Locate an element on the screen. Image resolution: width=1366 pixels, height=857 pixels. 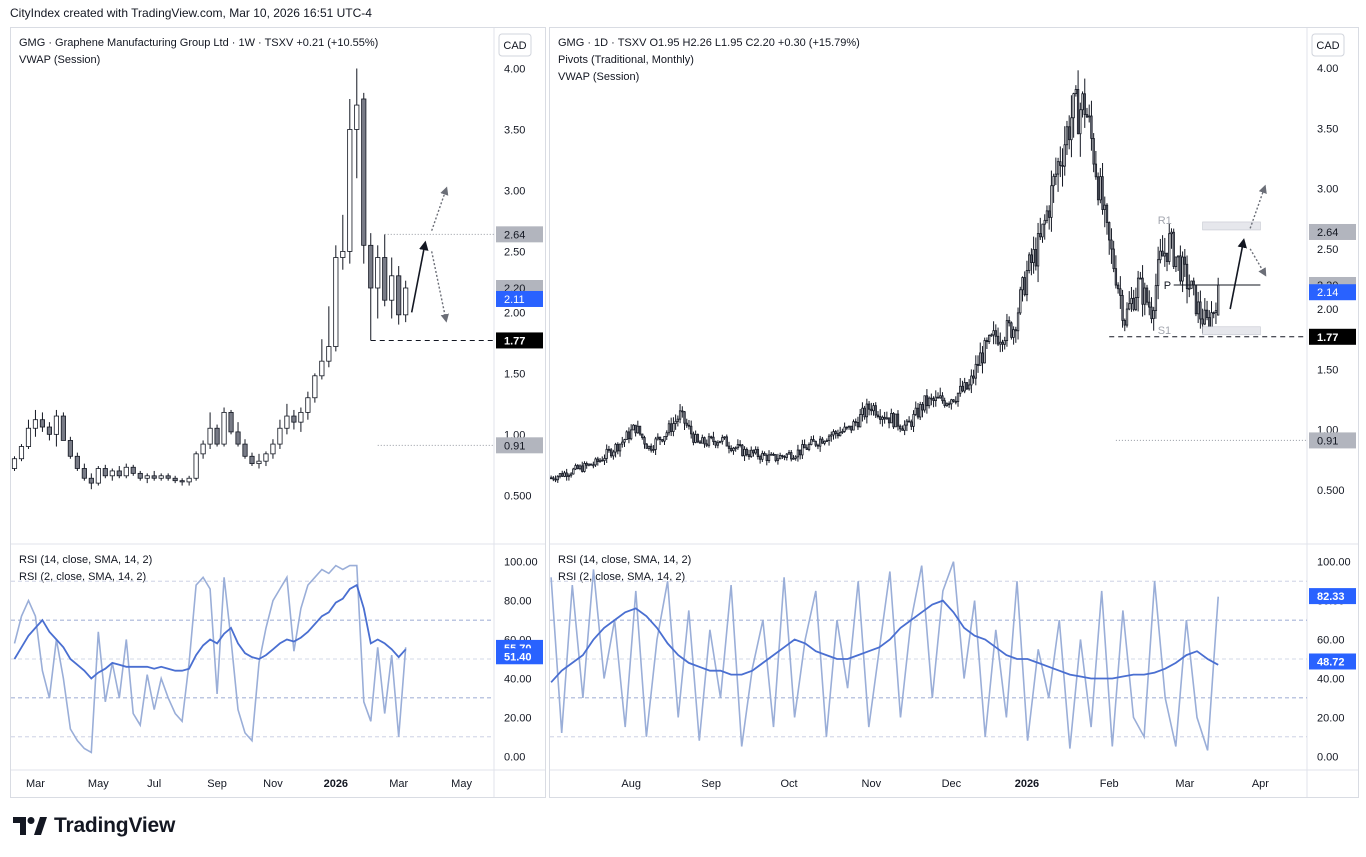
price-axis-label-bg is located at coordinates (1332, 336).